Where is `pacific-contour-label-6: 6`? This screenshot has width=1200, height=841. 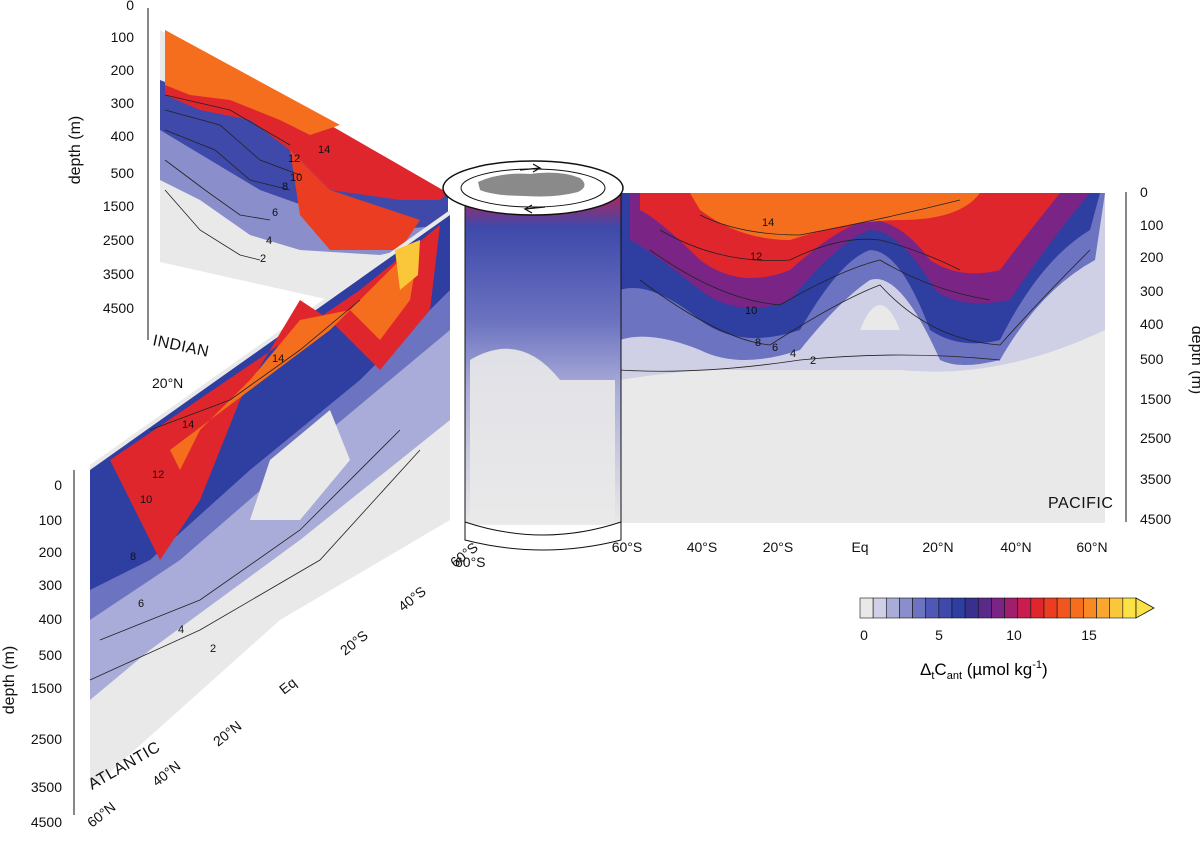
pacific-contour-label-6: 6 is located at coordinates (775, 348).